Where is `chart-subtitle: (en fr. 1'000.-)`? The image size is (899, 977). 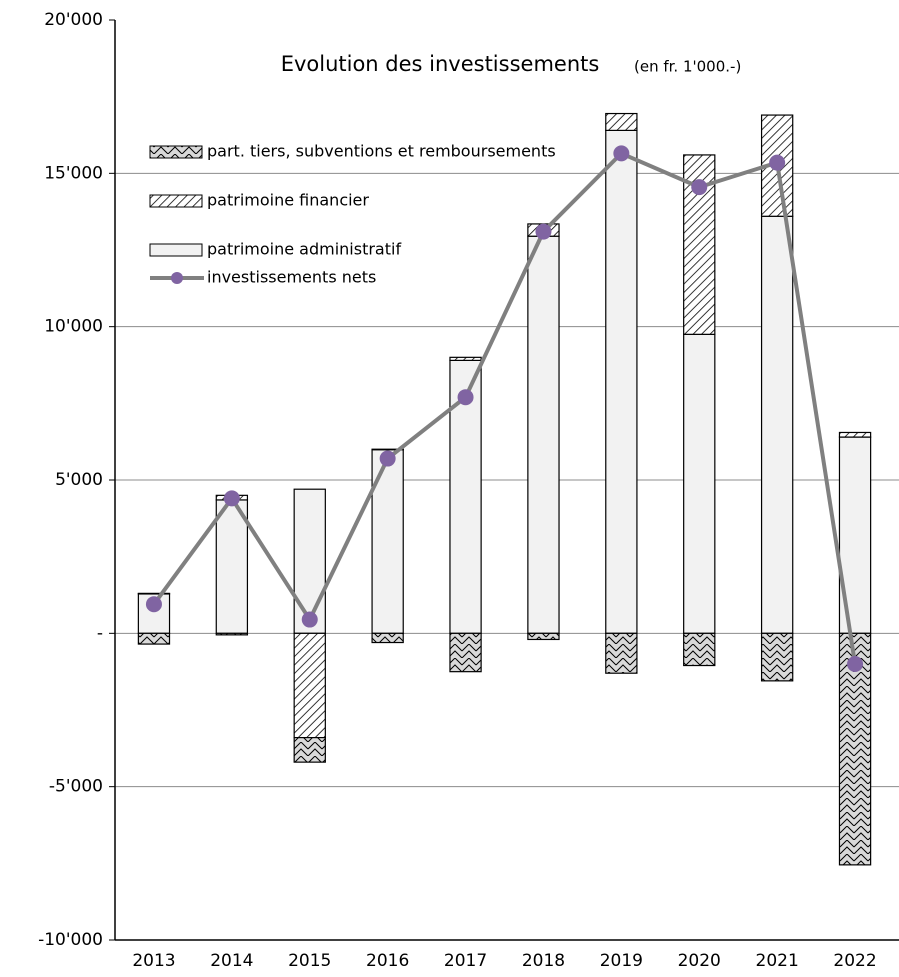
chart-subtitle: (en fr. 1'000.-) is located at coordinates (687, 67).